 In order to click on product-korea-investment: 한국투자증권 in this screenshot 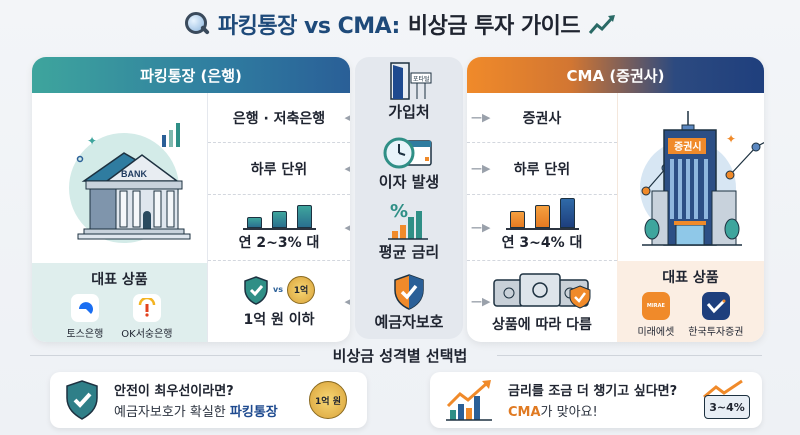, I will do `click(716, 315)`.